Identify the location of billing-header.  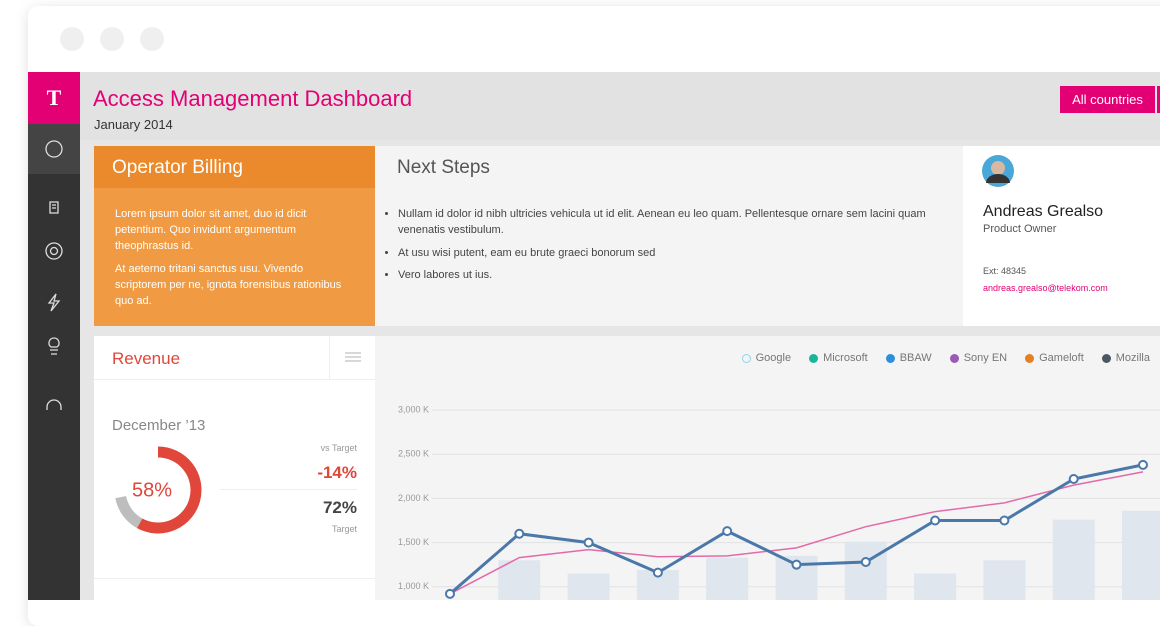
(234, 167).